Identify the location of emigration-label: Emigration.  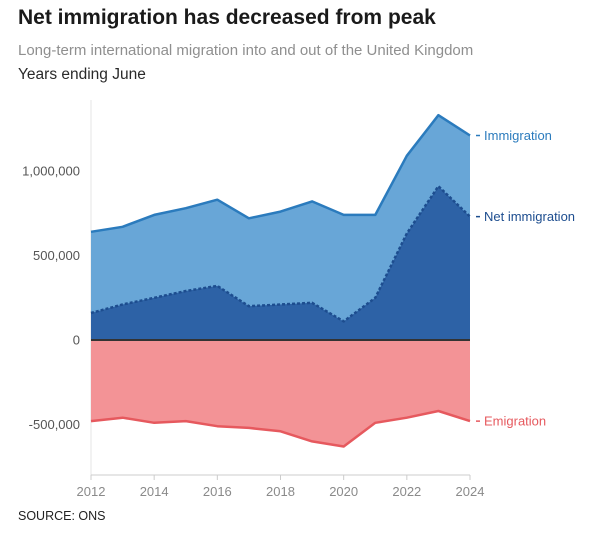
(515, 421).